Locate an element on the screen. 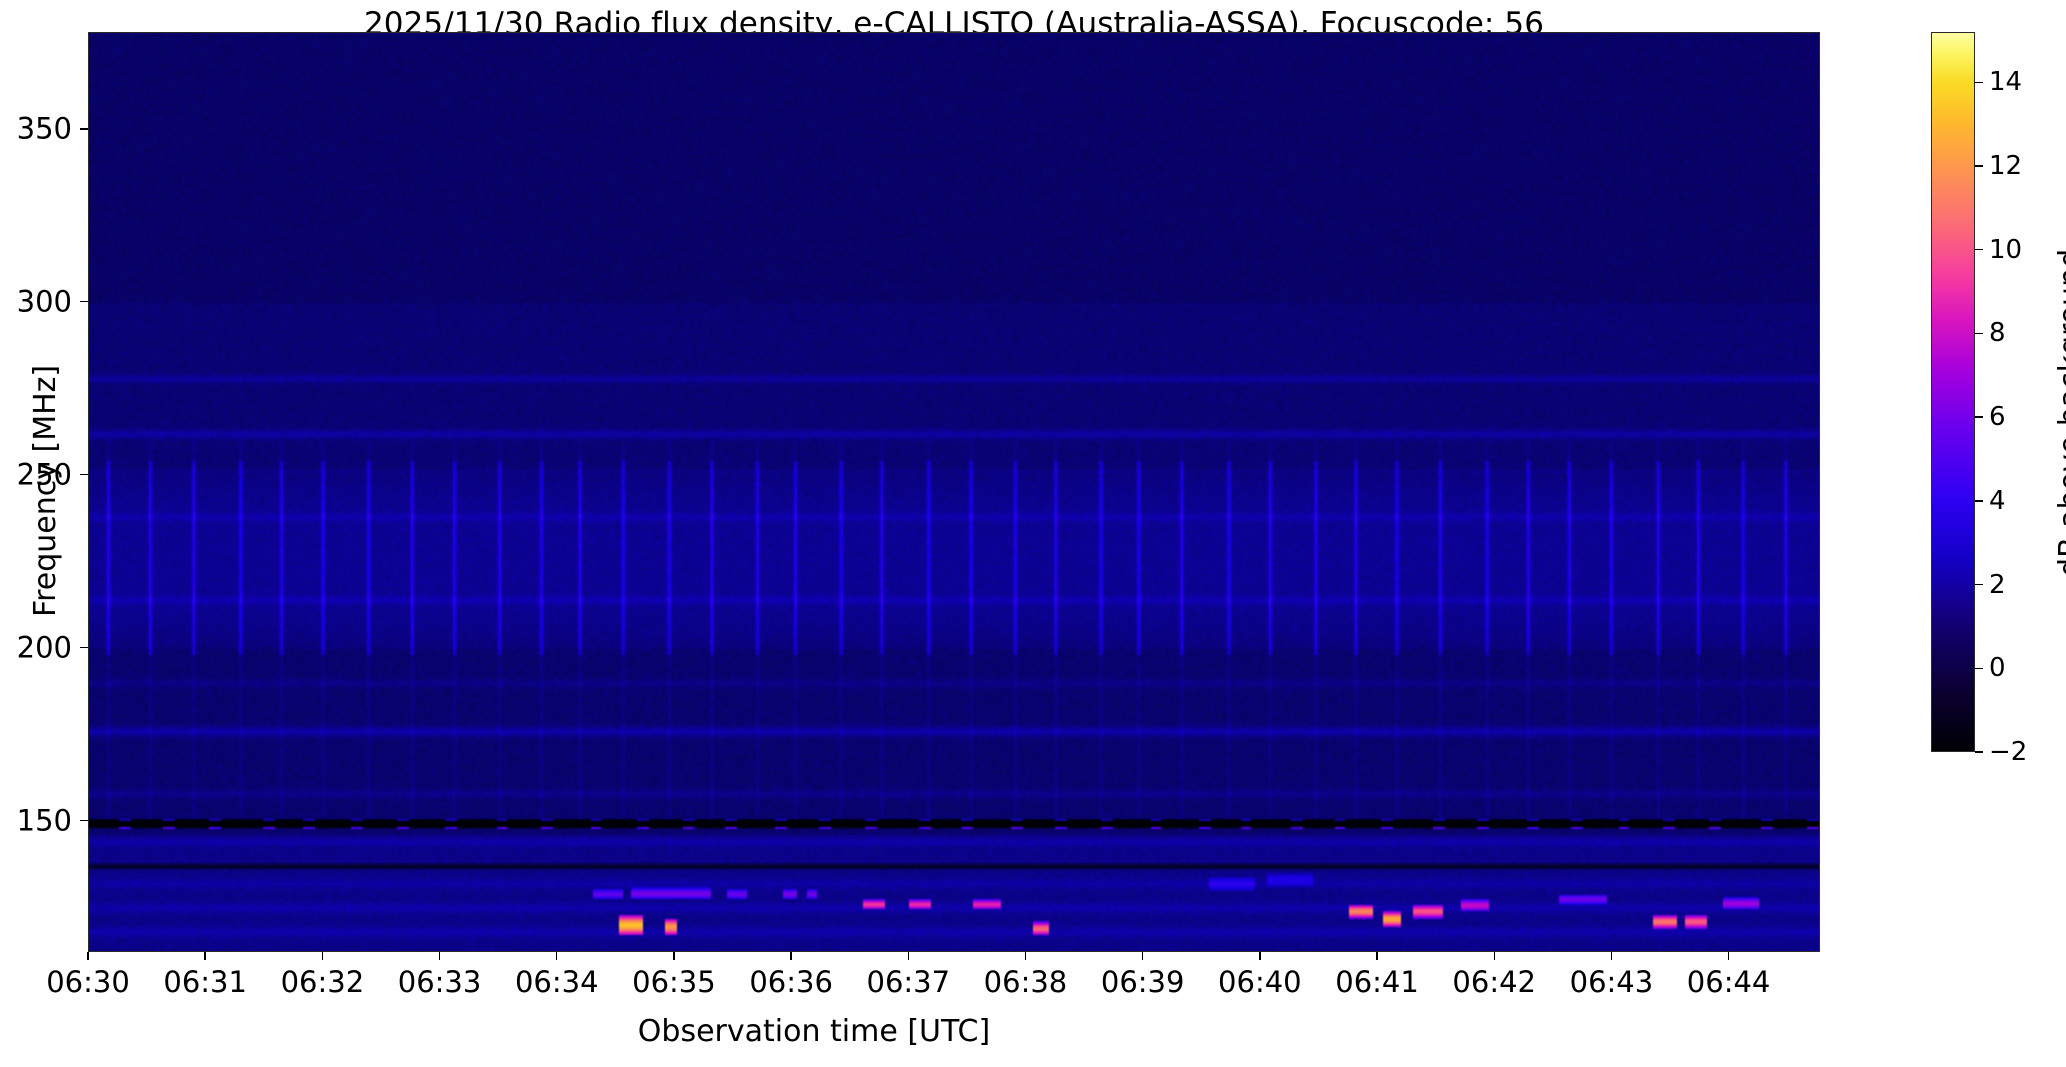 The width and height of the screenshot is (2066, 1067). x-tick-label: 06:31 is located at coordinates (205, 982).